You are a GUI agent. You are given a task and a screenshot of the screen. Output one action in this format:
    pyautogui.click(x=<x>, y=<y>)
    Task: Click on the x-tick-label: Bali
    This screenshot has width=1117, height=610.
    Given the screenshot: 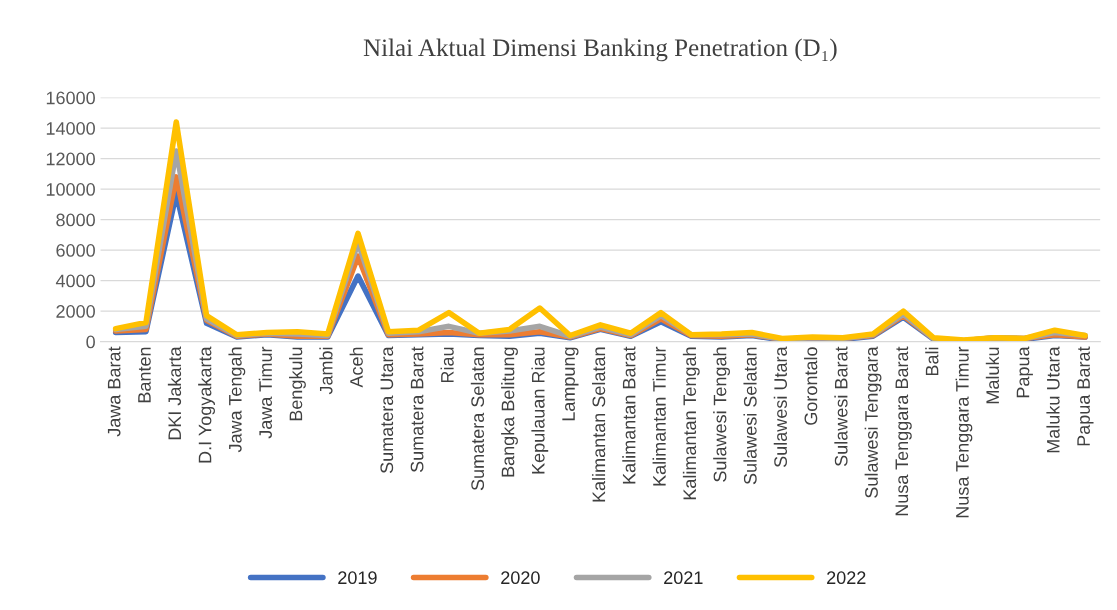 What is the action you would take?
    pyautogui.click(x=932, y=361)
    